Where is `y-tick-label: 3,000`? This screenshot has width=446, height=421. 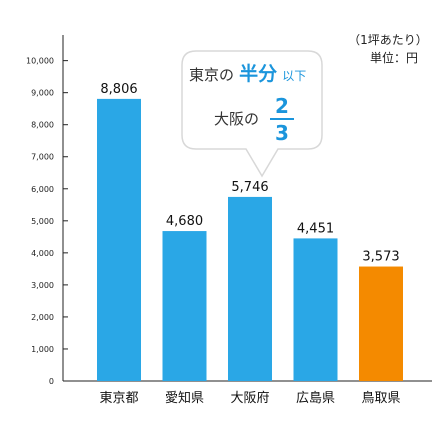
y-tick-label: 3,000 is located at coordinates (42, 285).